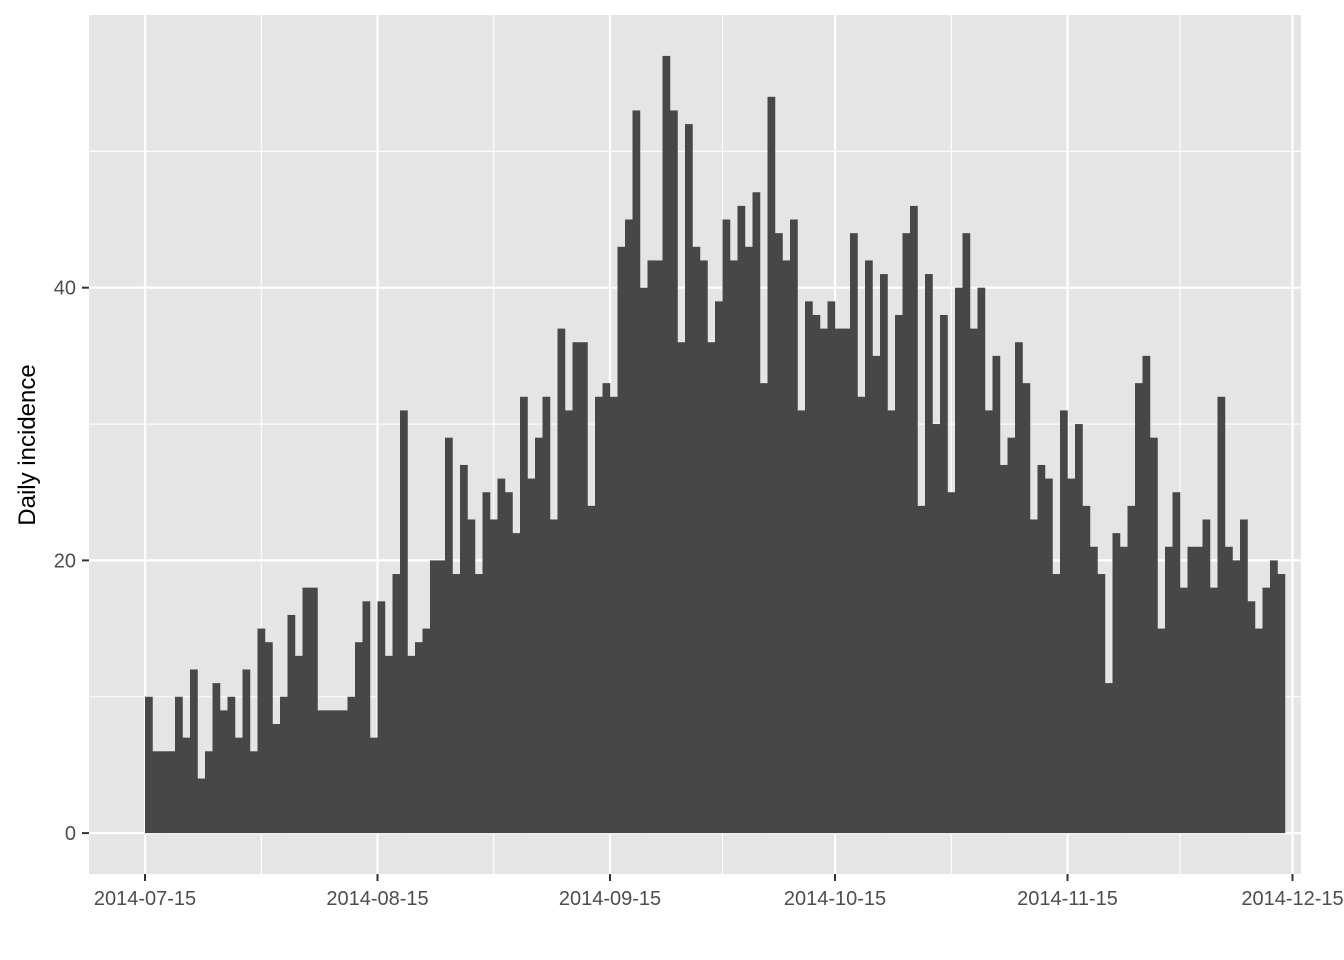  Describe the element at coordinates (1067, 899) in the screenshot. I see `x-tick-label: 2014-11-15` at that location.